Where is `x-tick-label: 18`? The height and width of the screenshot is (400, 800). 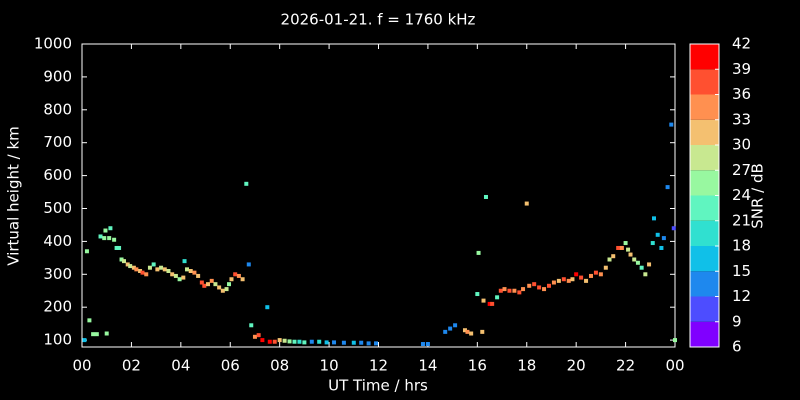
x-tick-label: 18 is located at coordinates (526, 366).